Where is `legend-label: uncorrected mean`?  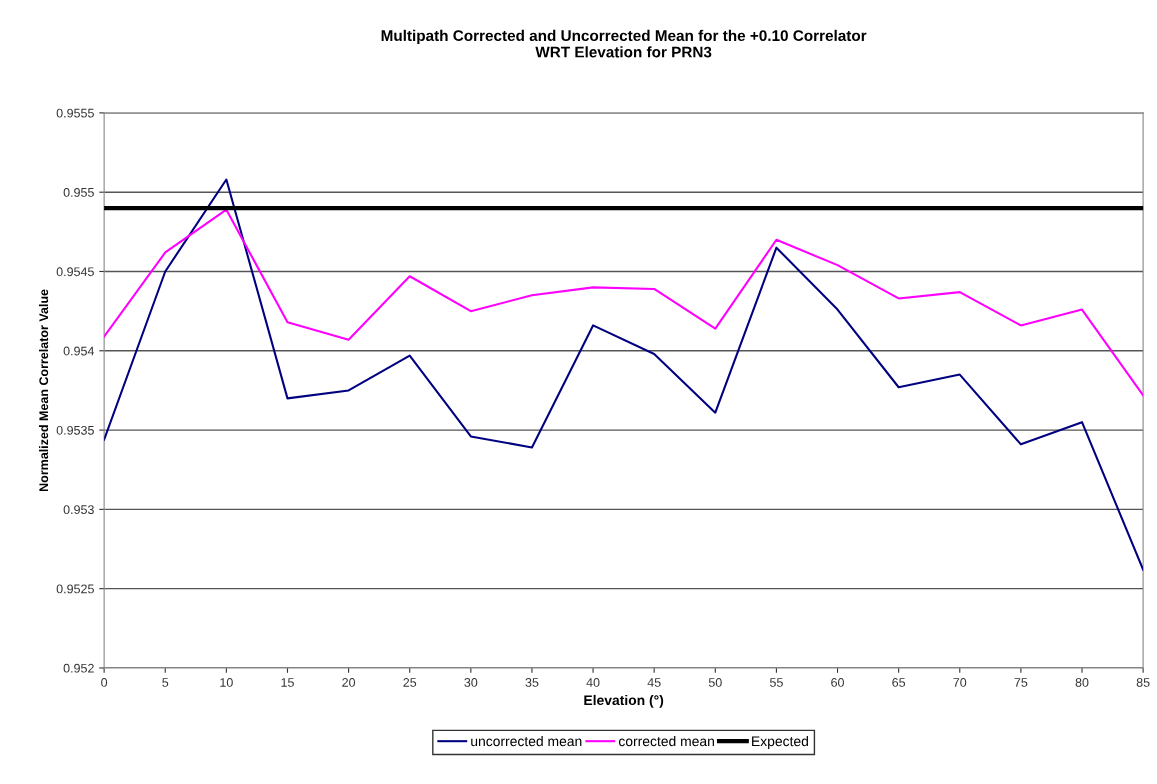
legend-label: uncorrected mean is located at coordinates (526, 741).